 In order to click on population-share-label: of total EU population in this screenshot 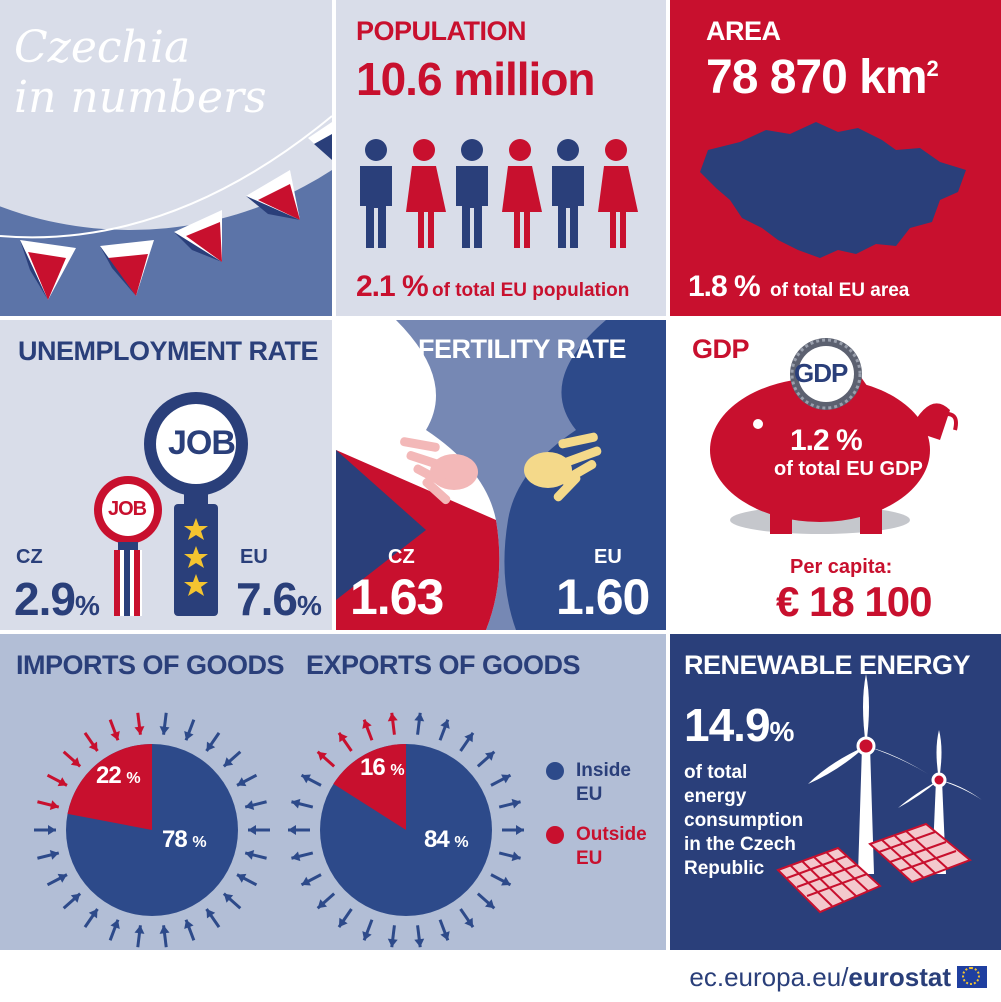, I will do `click(531, 290)`.